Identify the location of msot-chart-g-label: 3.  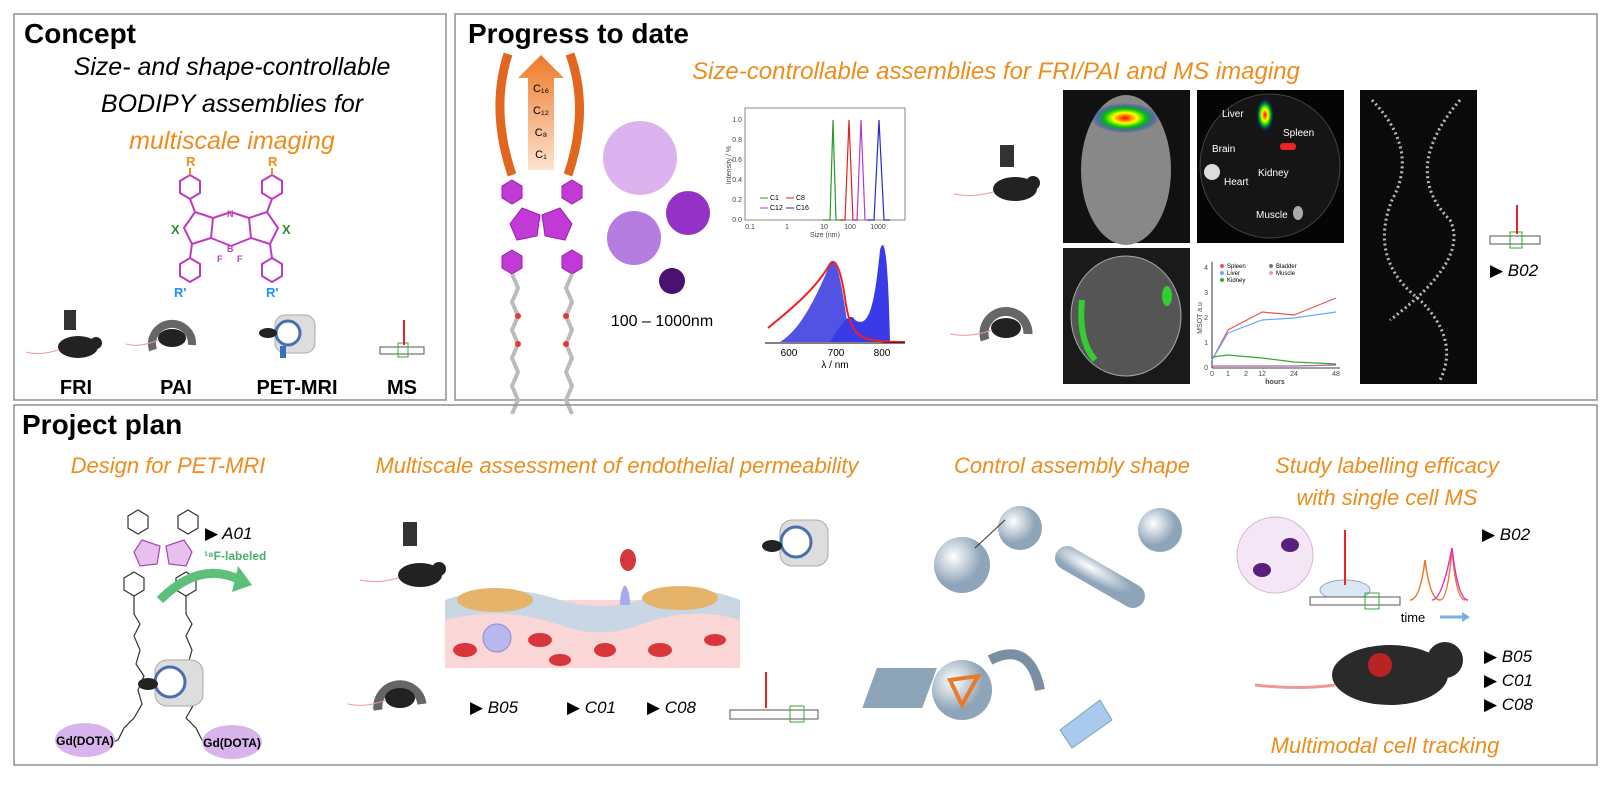
(1206, 293).